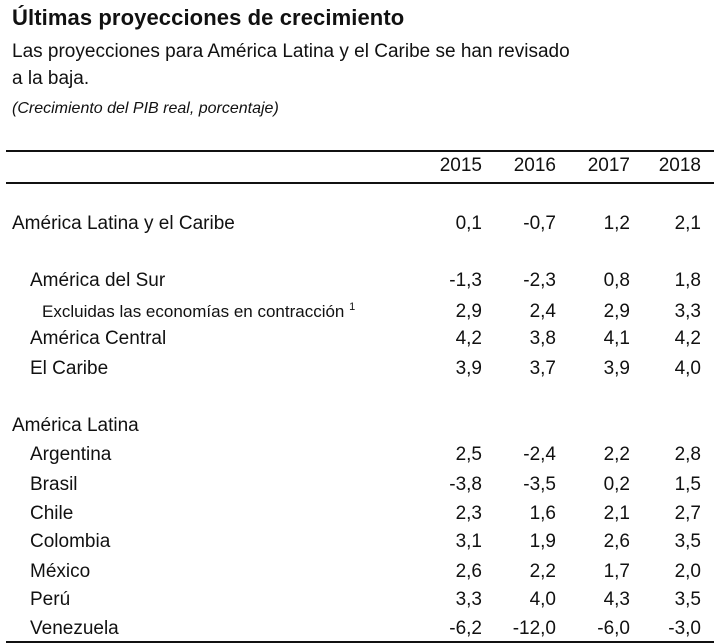  I want to click on value-cell-2016: -2,4, so click(539, 454).